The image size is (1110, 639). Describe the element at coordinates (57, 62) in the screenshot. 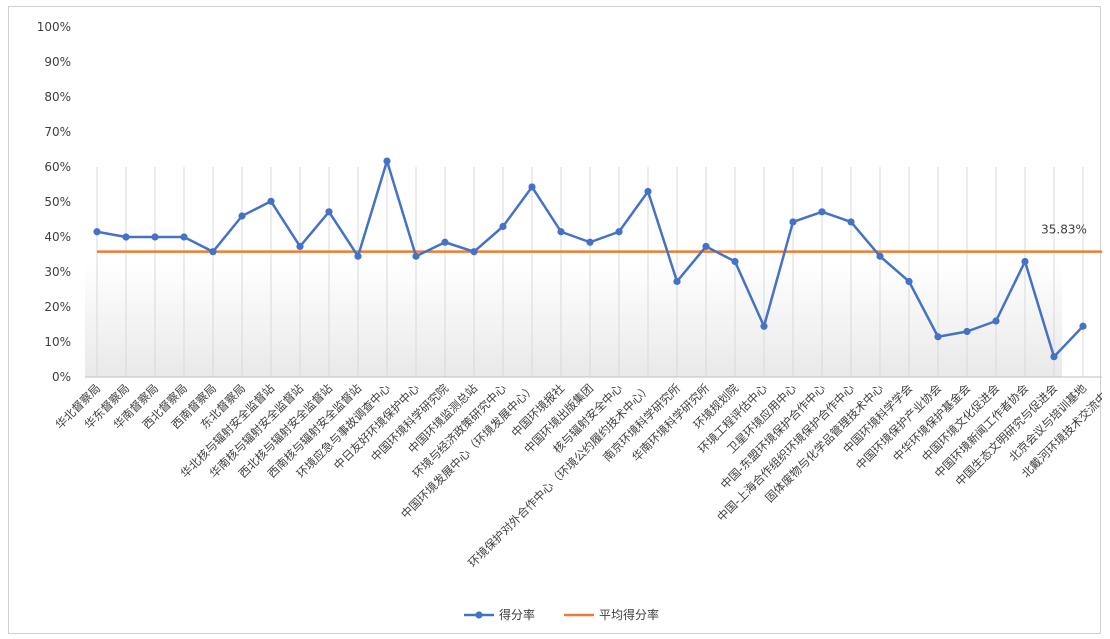

I see `y-tick-label: 90%` at that location.